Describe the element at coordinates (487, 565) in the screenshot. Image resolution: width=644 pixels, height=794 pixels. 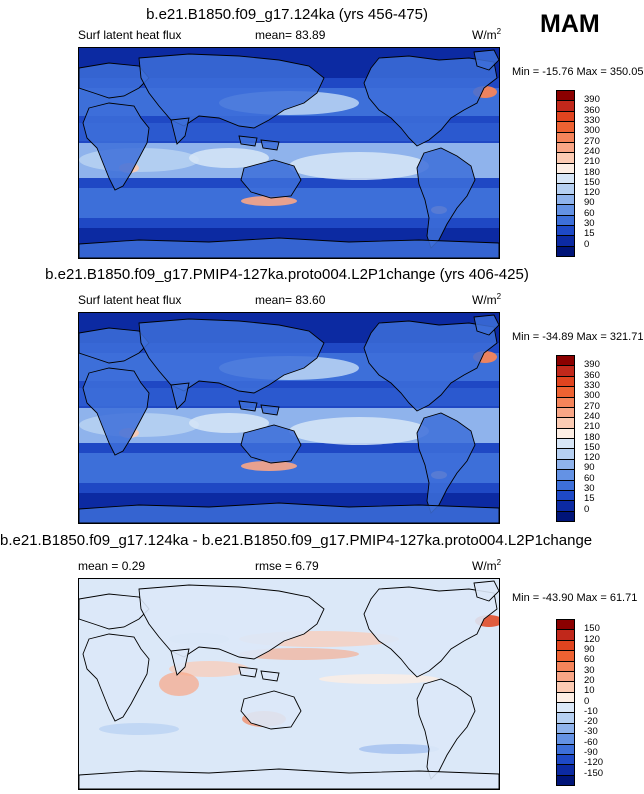
I see `panel3-units-label: W/m2` at that location.